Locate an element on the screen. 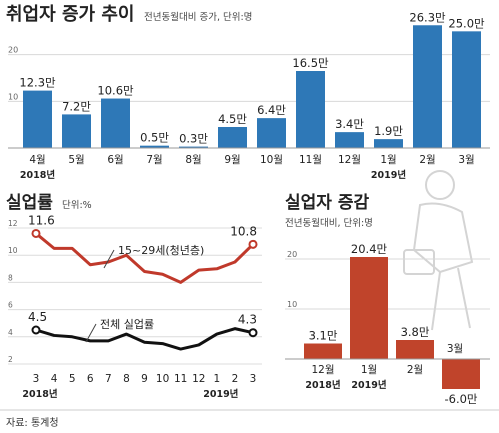 This screenshot has width=499, height=433. unemployment-rate-end-label: 4.3 is located at coordinates (247, 320).